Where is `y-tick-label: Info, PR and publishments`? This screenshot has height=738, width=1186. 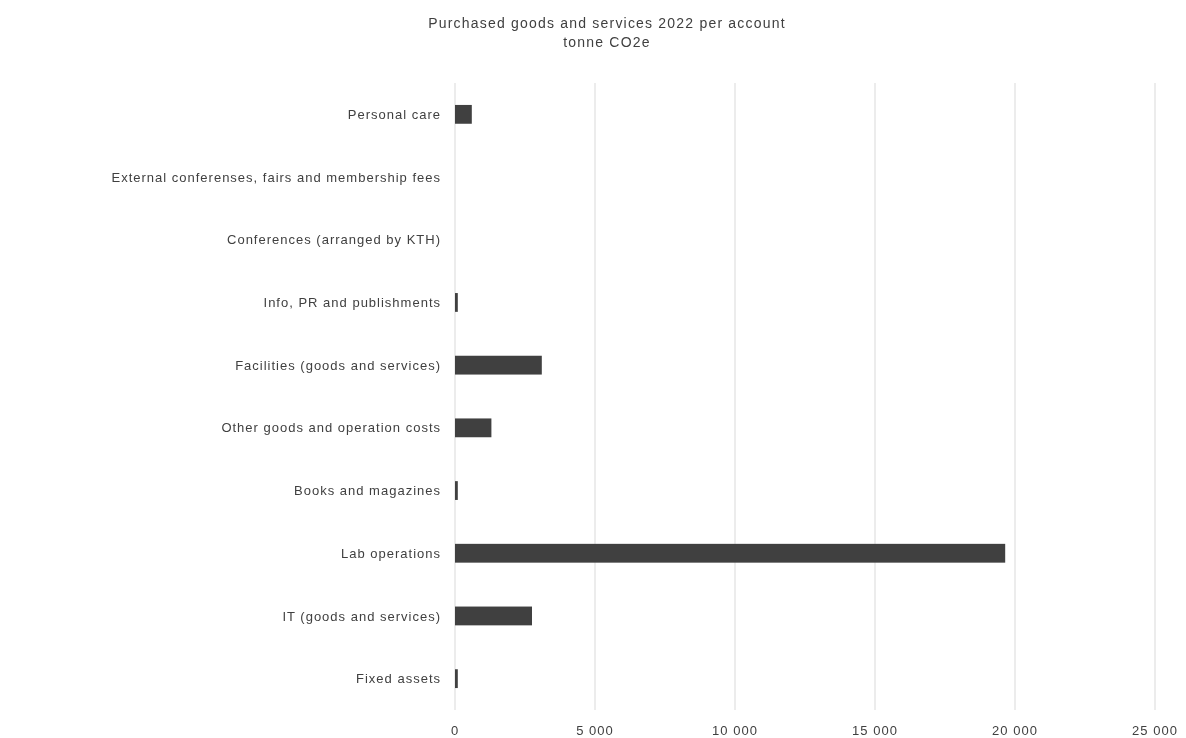
y-tick-label: Info, PR and publishments is located at coordinates (352, 302).